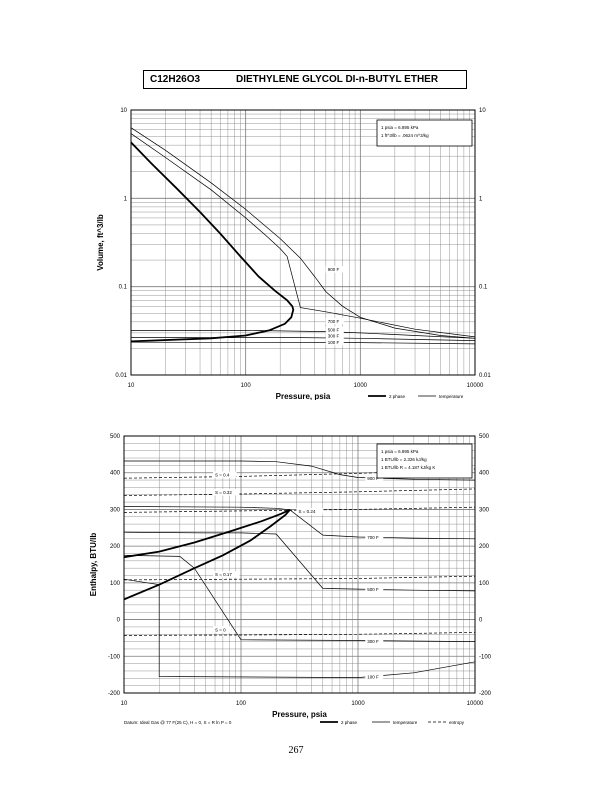 This screenshot has width=592, height=800. Describe the element at coordinates (485, 694) in the screenshot. I see `y-tick-label-right: -200` at that location.